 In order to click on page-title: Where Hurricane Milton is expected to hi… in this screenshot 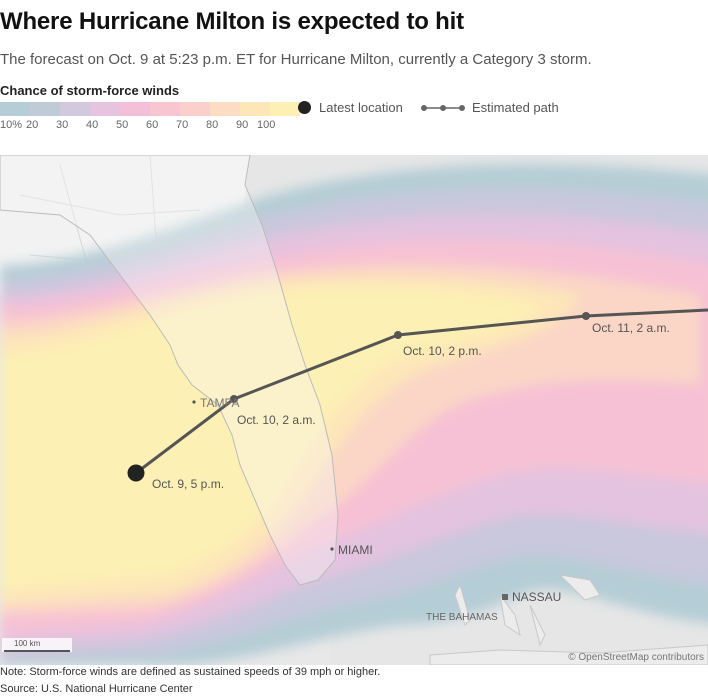, I will do `click(232, 21)`.